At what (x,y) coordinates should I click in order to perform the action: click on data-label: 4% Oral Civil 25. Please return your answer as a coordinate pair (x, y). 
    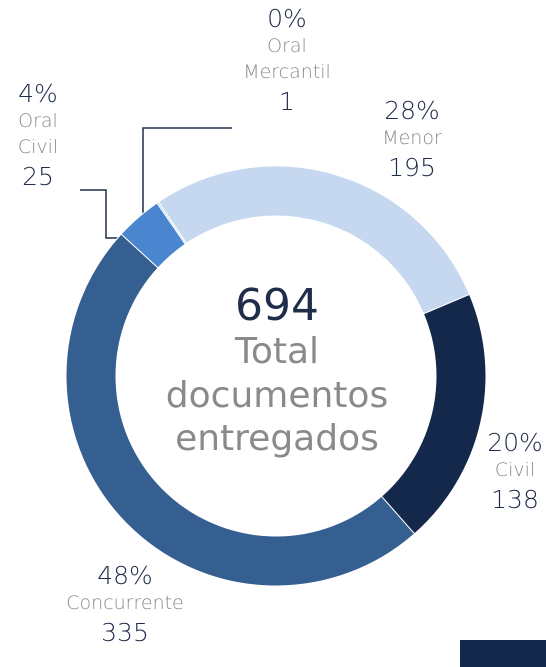
    Looking at the image, I should click on (38, 135).